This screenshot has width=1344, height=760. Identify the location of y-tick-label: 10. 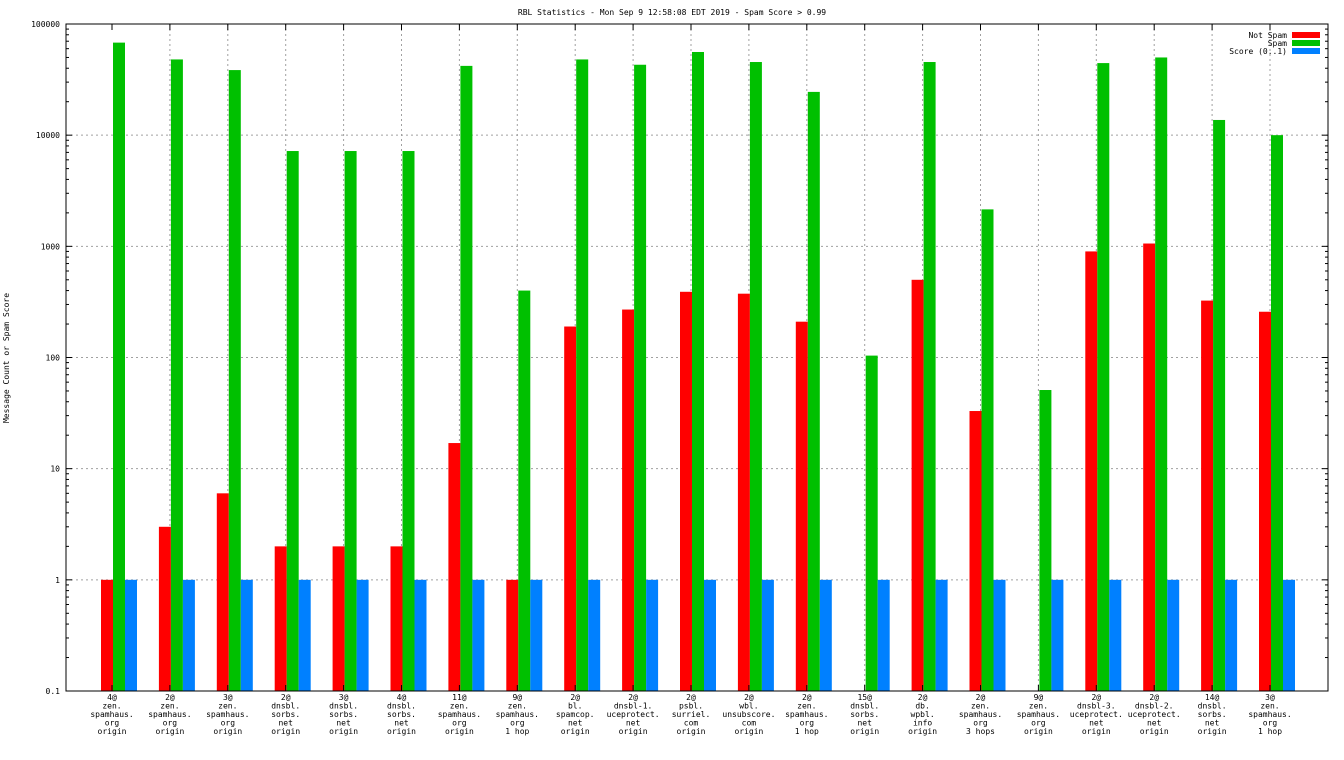
(55, 469).